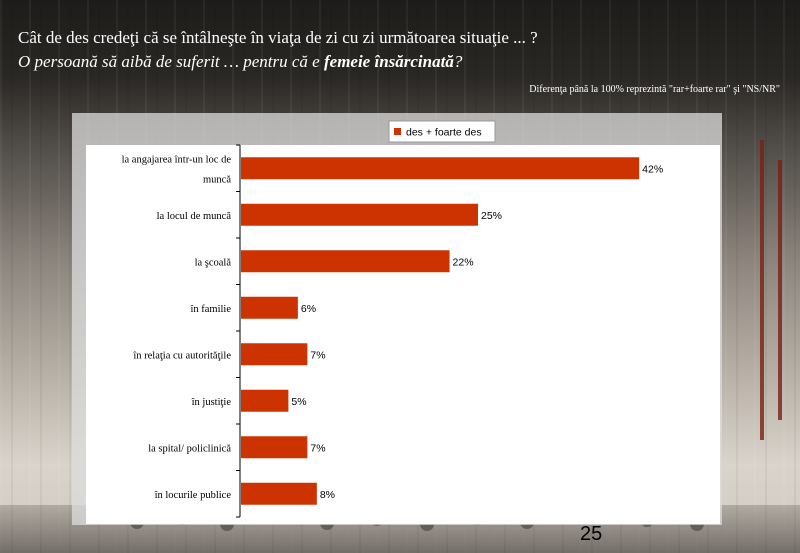  I want to click on category-label: în justiţie, so click(211, 402).